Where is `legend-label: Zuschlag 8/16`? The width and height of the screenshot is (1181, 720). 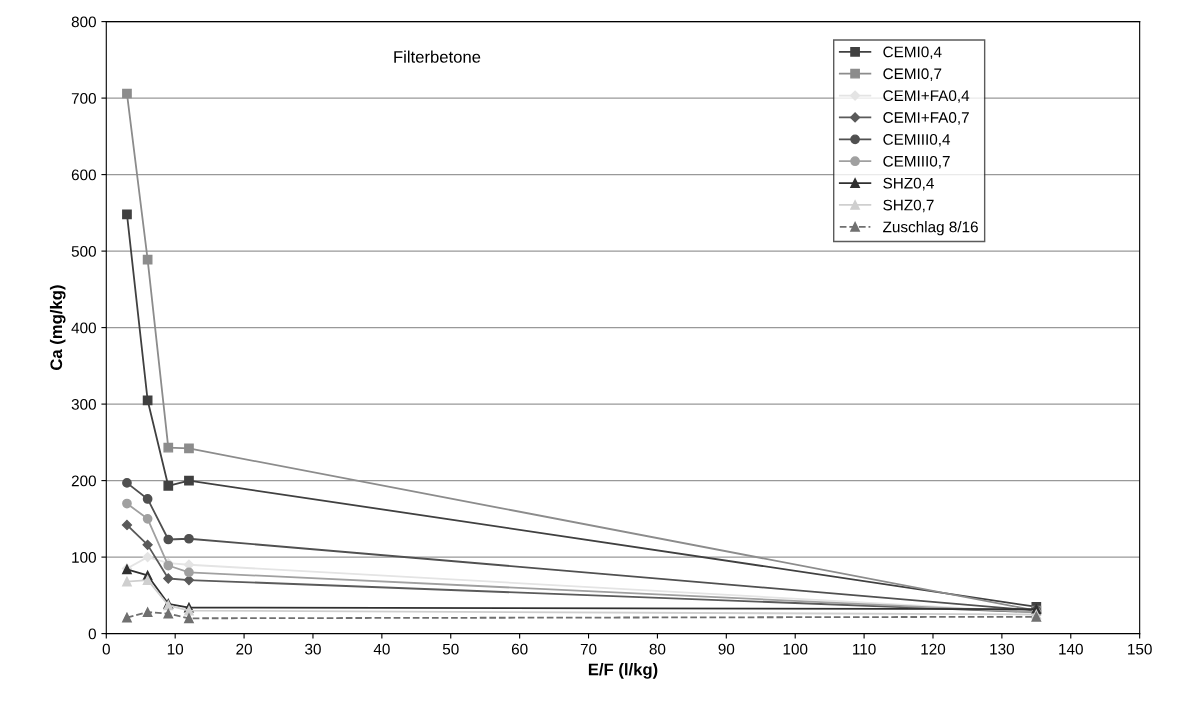 legend-label: Zuschlag 8/16 is located at coordinates (930, 228).